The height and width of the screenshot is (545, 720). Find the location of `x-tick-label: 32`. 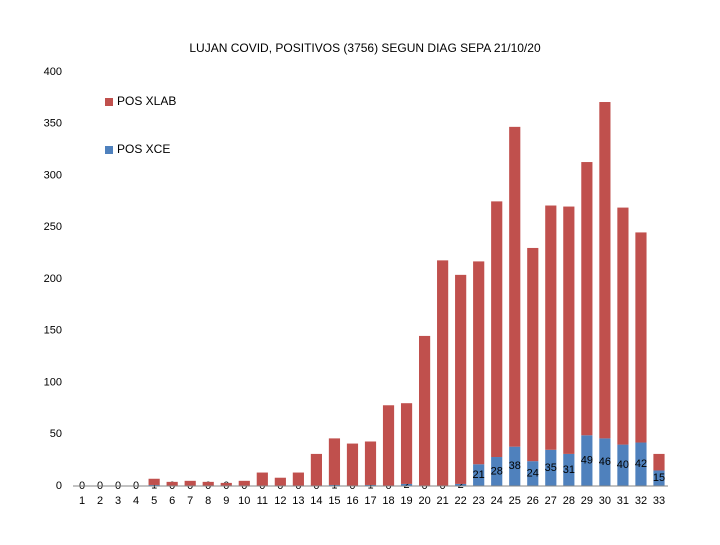

x-tick-label: 32 is located at coordinates (641, 501).